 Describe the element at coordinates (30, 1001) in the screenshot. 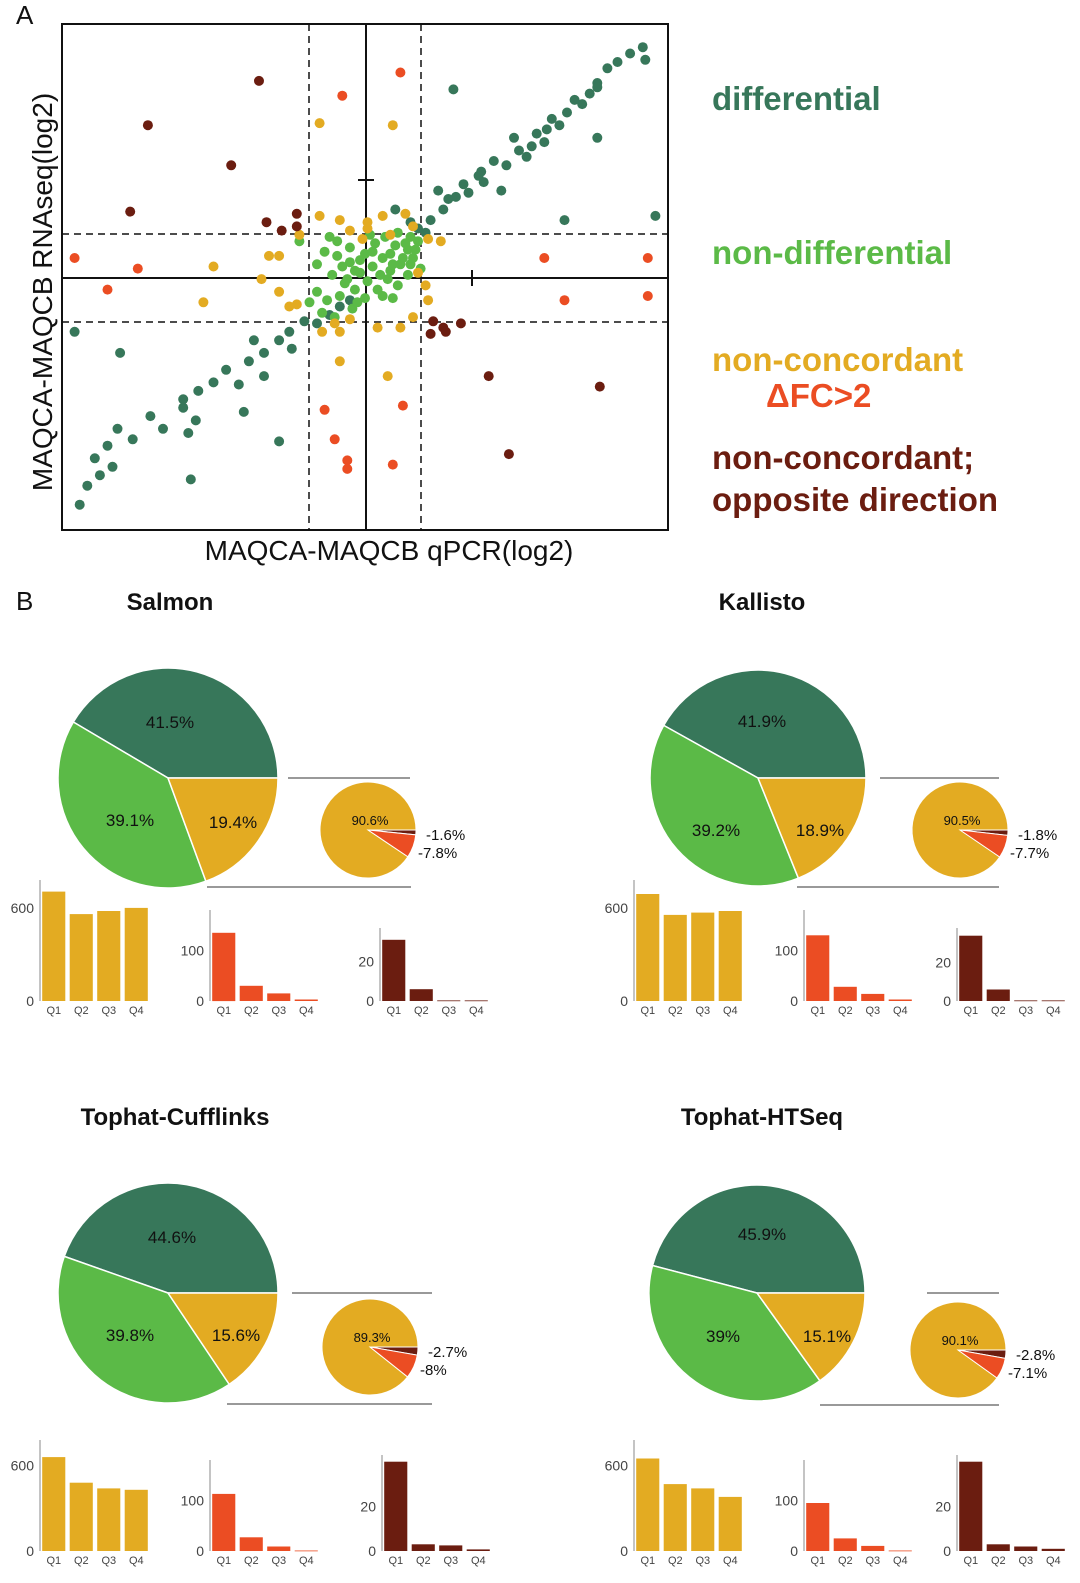

I see `bar-tick-salmon-0-0: 0` at that location.